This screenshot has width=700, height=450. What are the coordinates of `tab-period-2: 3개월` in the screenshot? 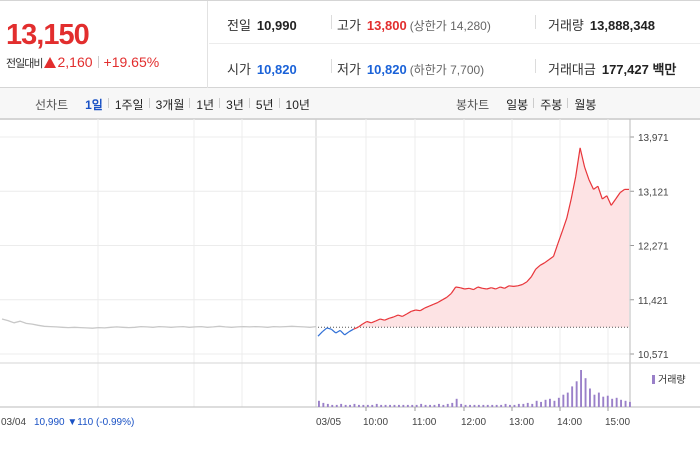 It's located at (169, 104).